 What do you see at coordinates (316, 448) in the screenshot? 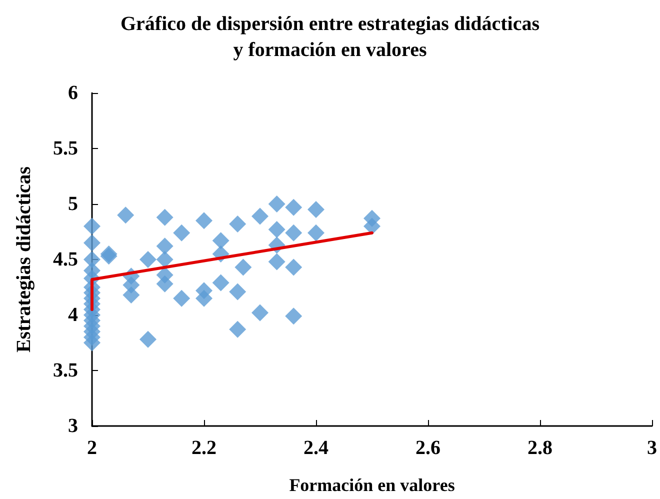
I see `x-tick-label: 2.4` at bounding box center [316, 448].